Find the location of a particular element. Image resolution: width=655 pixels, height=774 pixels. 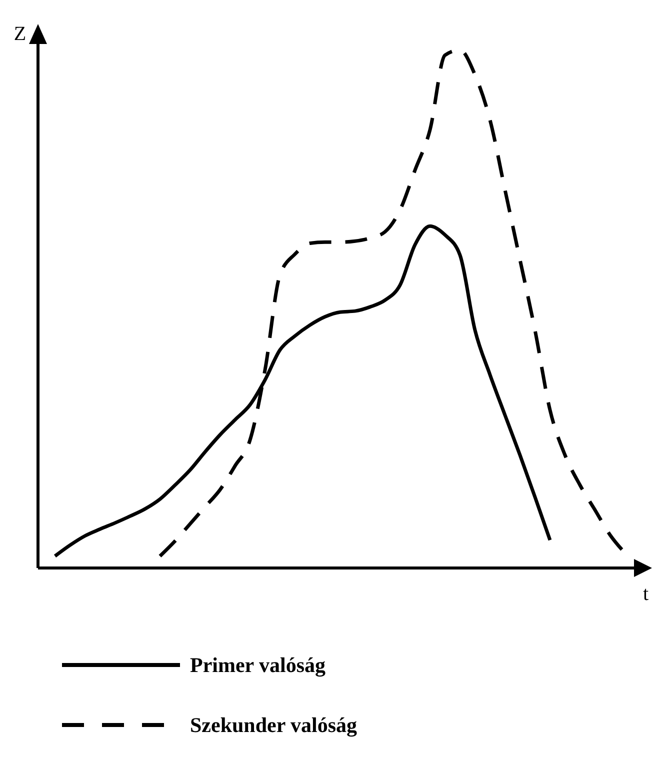

legend-label: Primer valóság is located at coordinates (258, 665).